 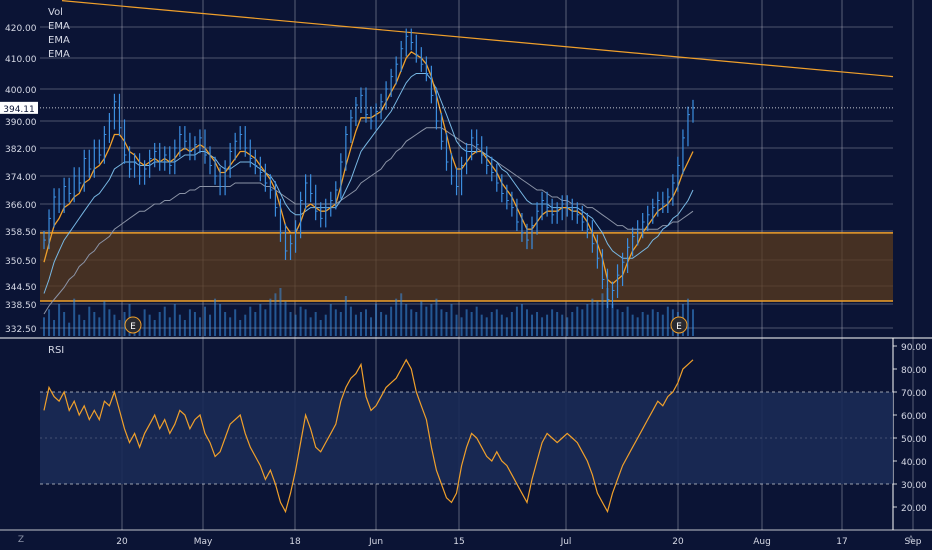 I want to click on rsi-legend: RSI, so click(x=56, y=350).